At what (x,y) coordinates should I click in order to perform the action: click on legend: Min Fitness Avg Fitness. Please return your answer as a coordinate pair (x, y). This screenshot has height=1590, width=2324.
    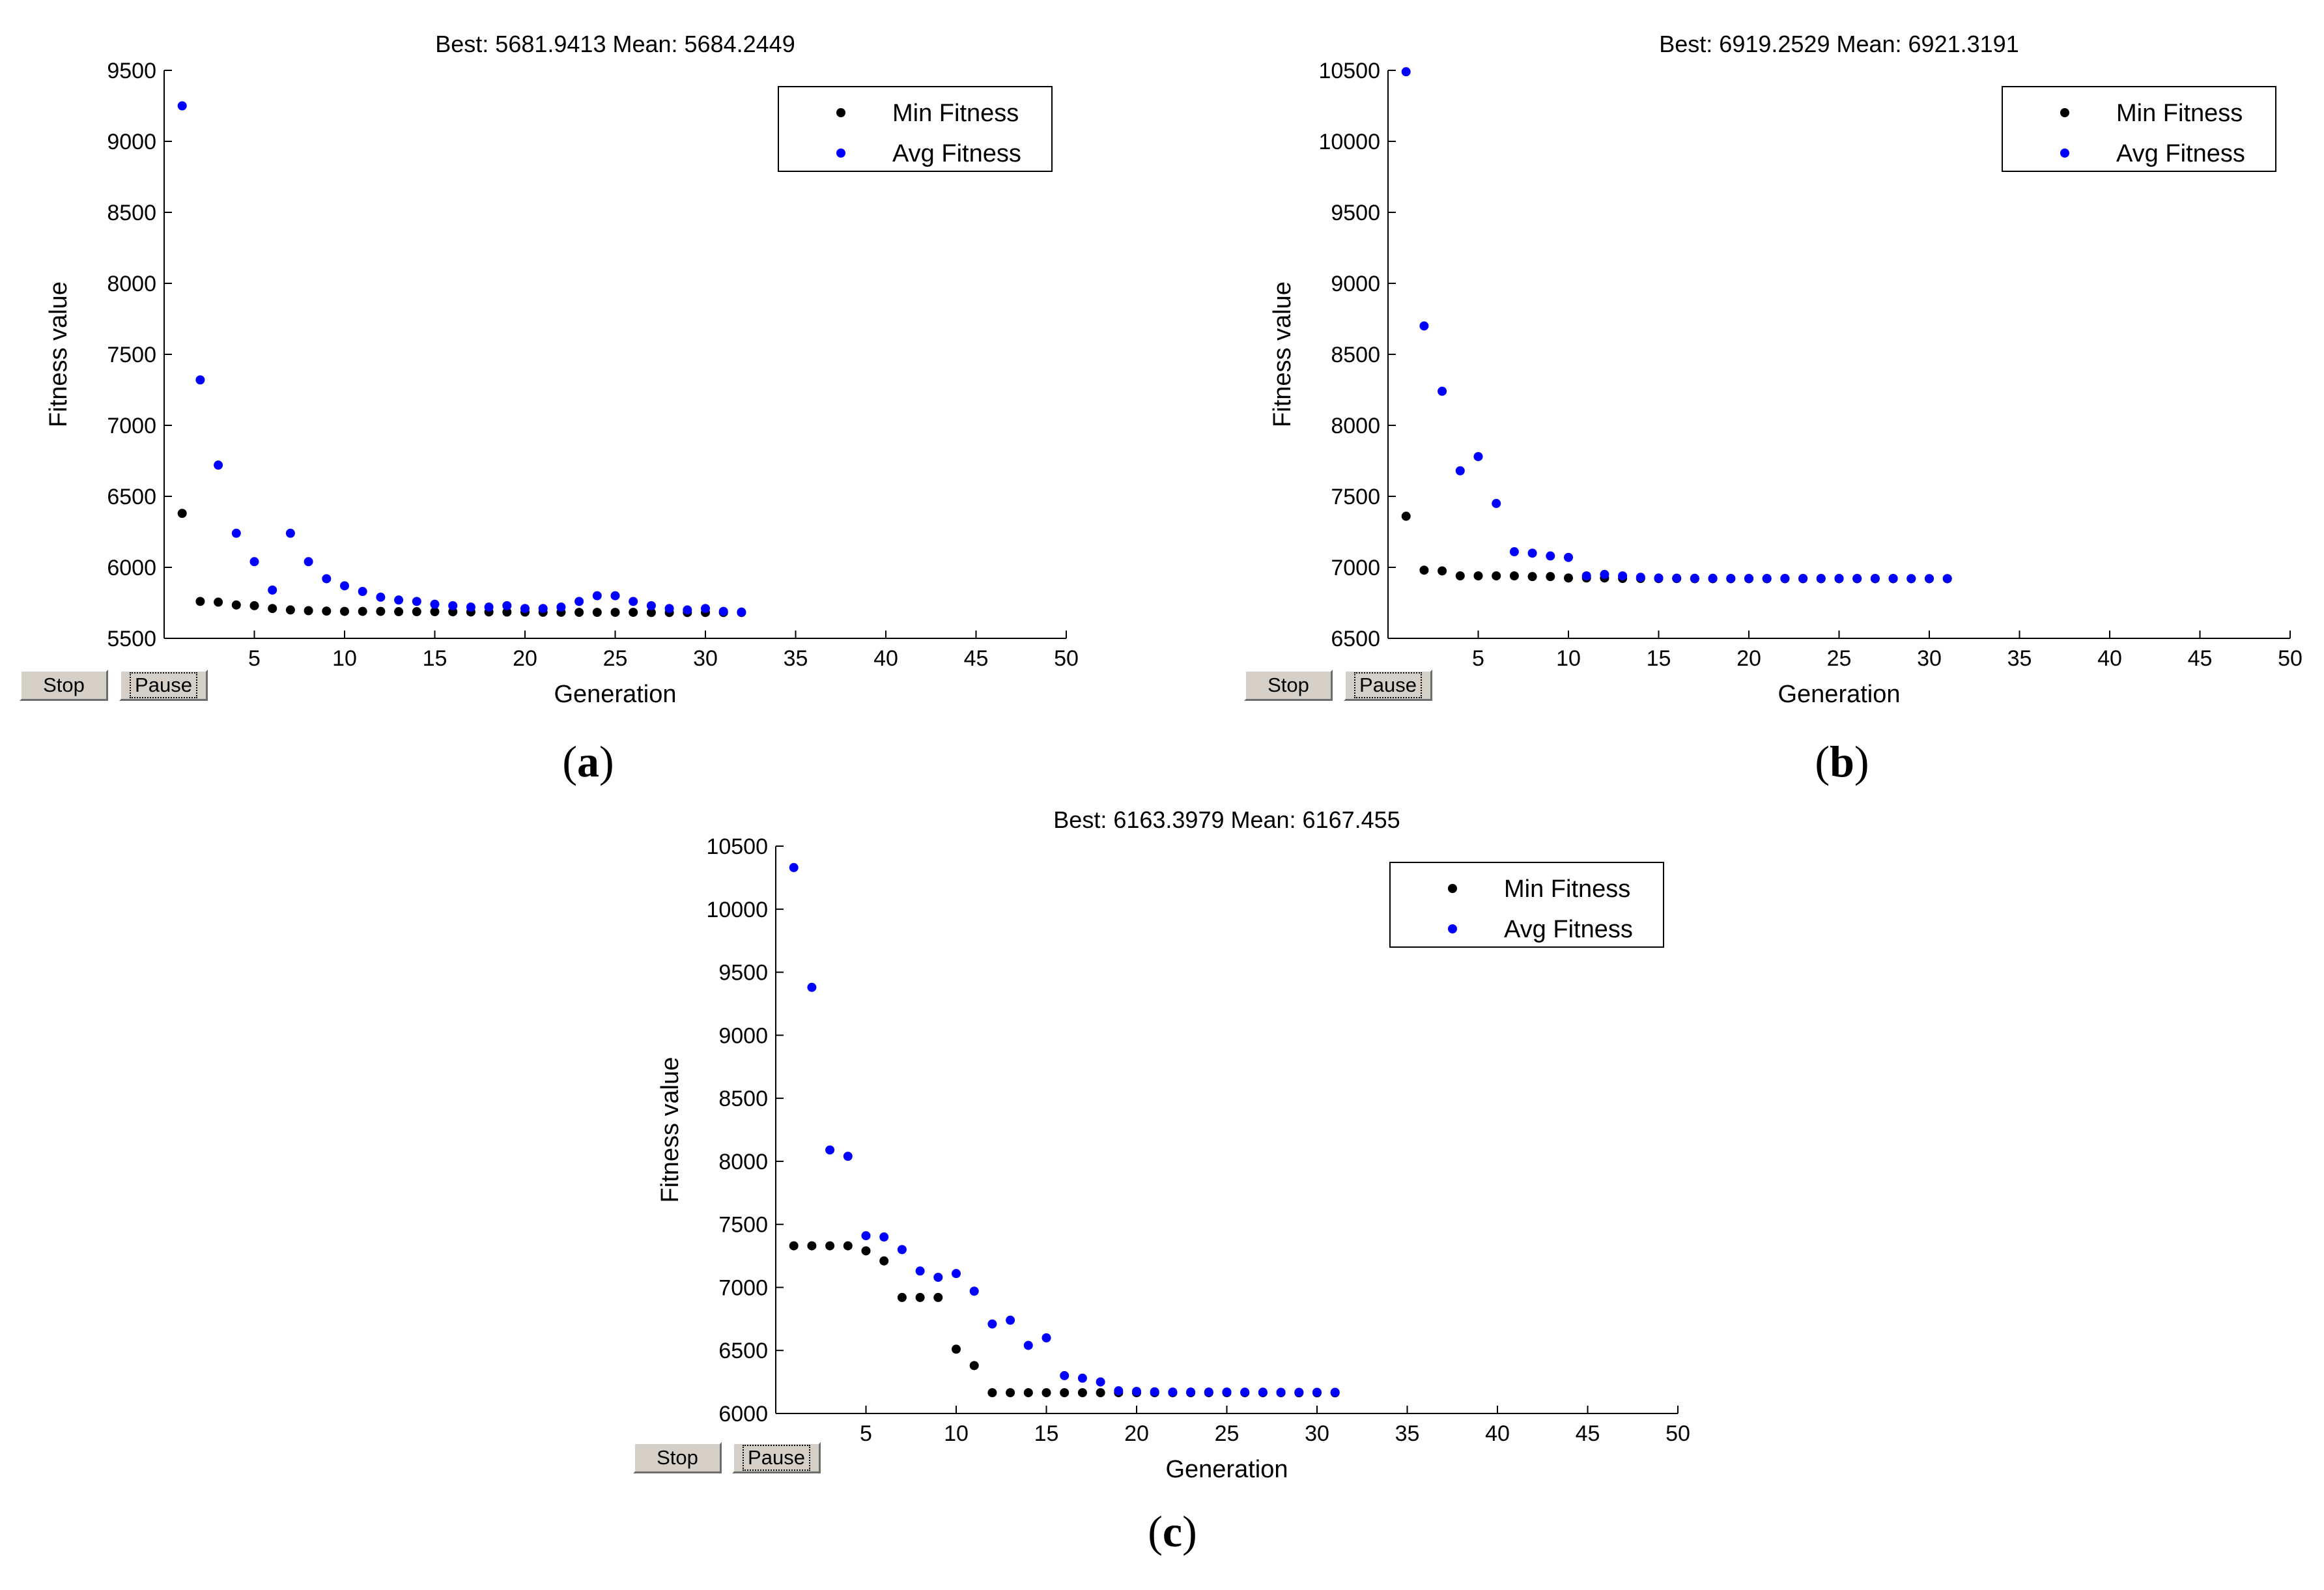
    Looking at the image, I should click on (915, 129).